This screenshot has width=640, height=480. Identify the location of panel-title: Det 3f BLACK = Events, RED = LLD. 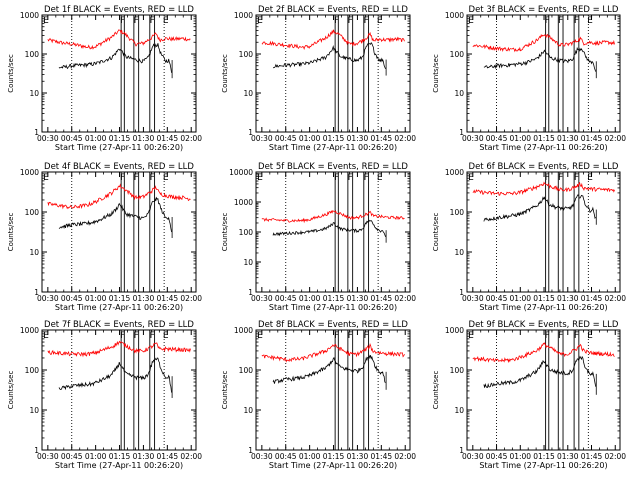
(544, 10).